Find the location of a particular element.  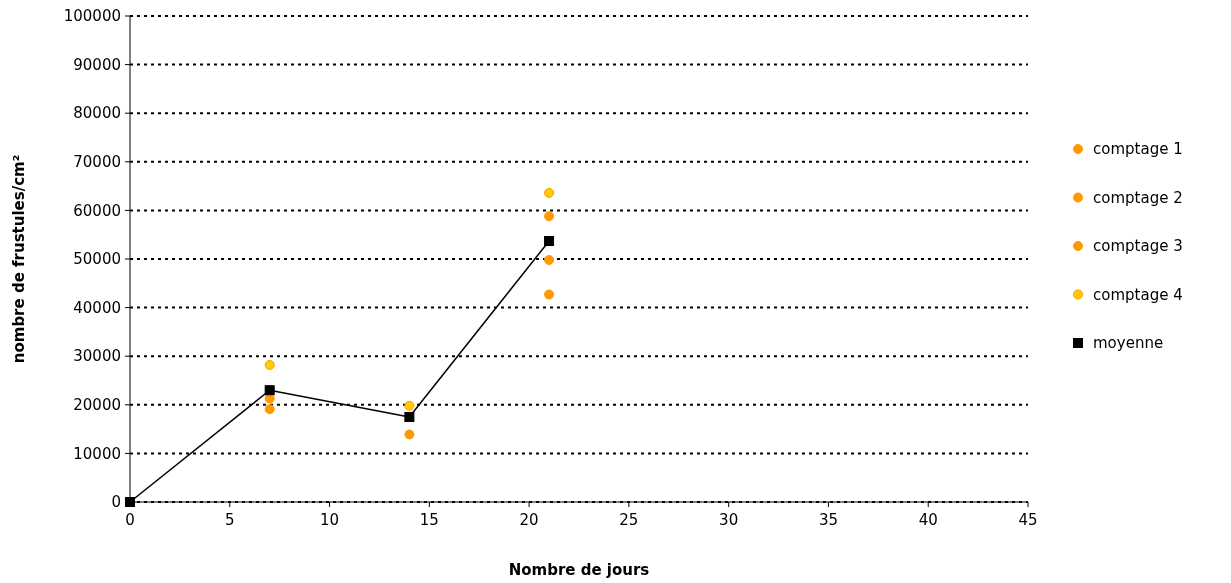

x-tick-label: 10 is located at coordinates (330, 520).